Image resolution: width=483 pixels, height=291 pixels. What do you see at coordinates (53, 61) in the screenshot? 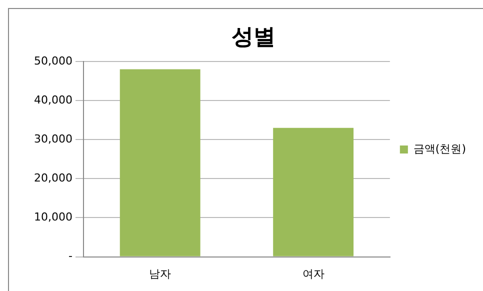
I see `y-tick-label: 50,000` at bounding box center [53, 61].